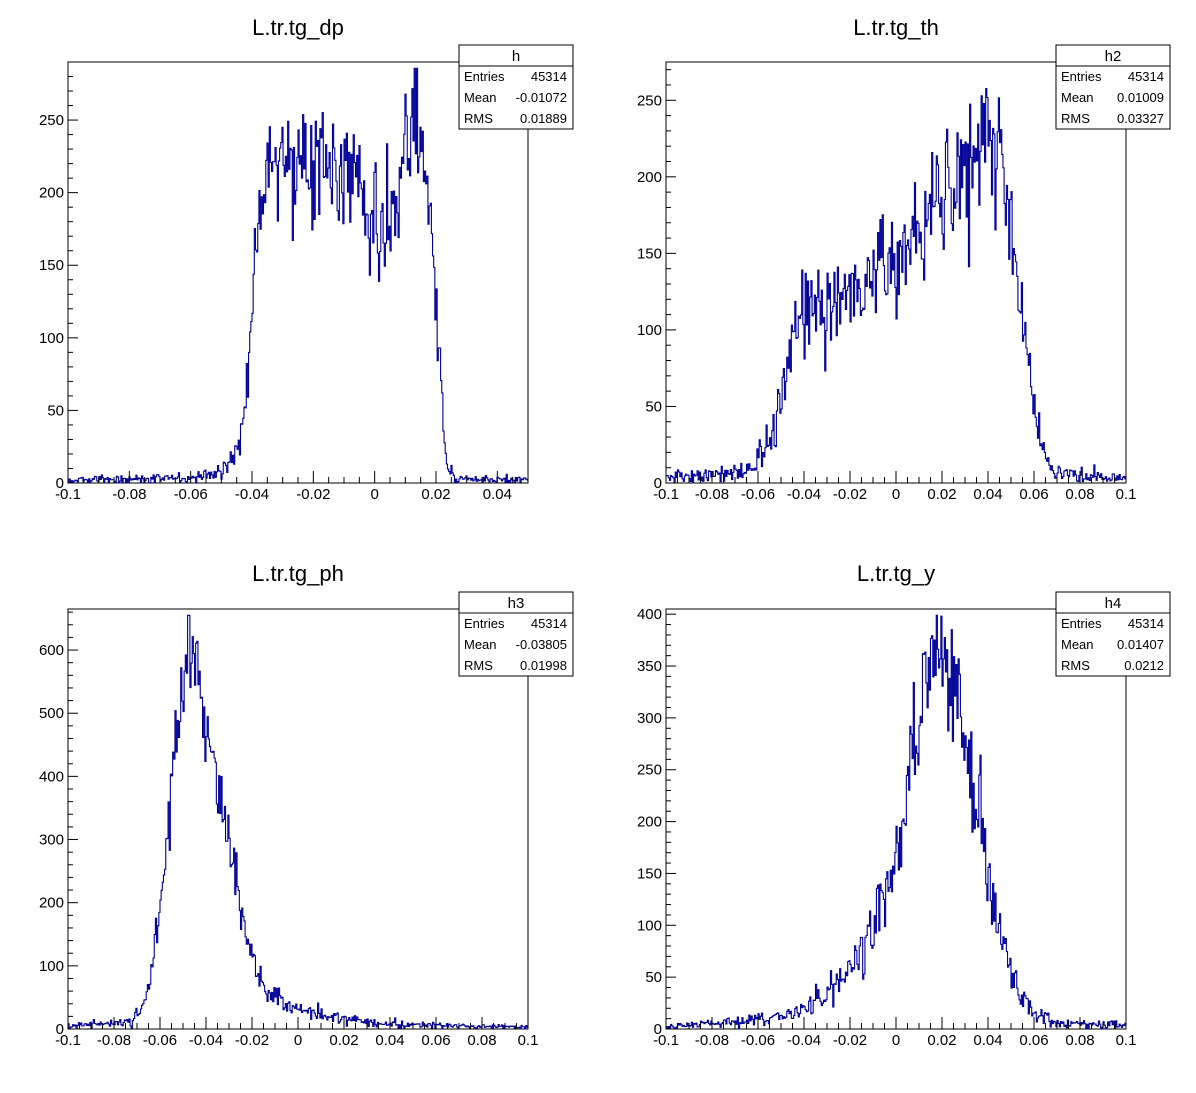 The height and width of the screenshot is (1093, 1196). Describe the element at coordinates (51, 650) in the screenshot. I see `y-tick-label: 600` at that location.